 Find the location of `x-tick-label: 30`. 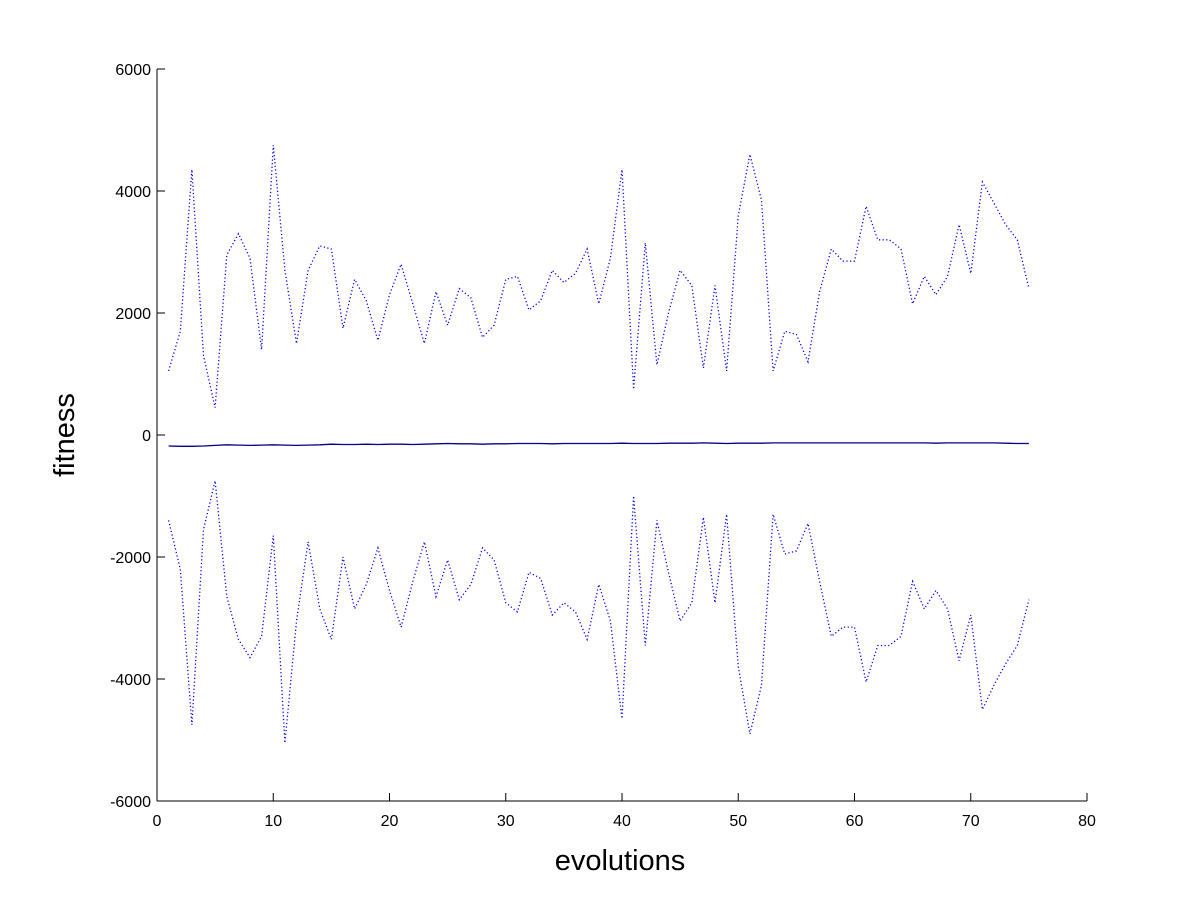

x-tick-label: 30 is located at coordinates (506, 821).